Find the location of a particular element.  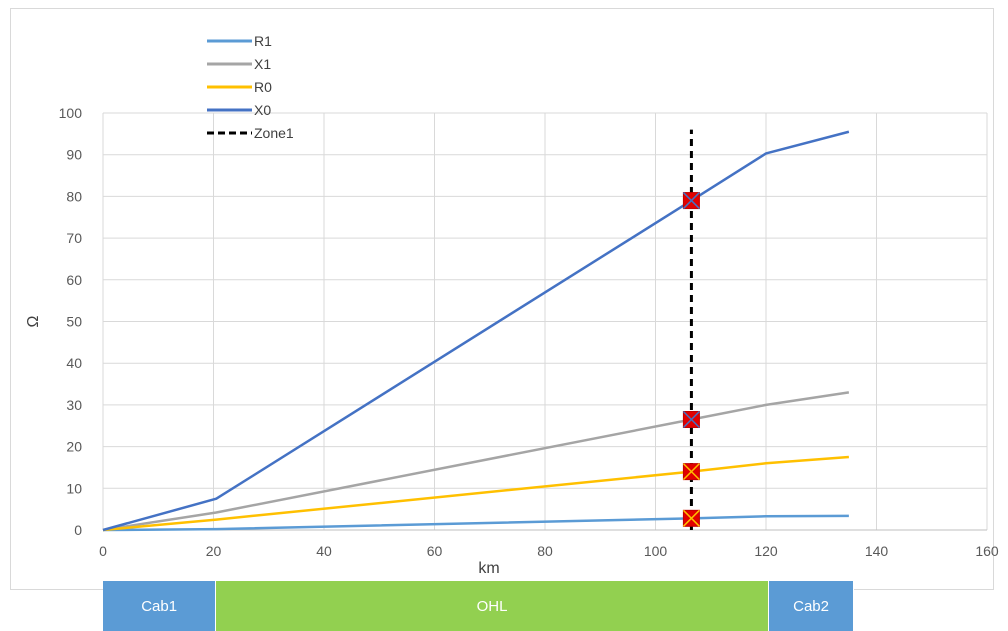

point-marker-r1 is located at coordinates (691, 518).